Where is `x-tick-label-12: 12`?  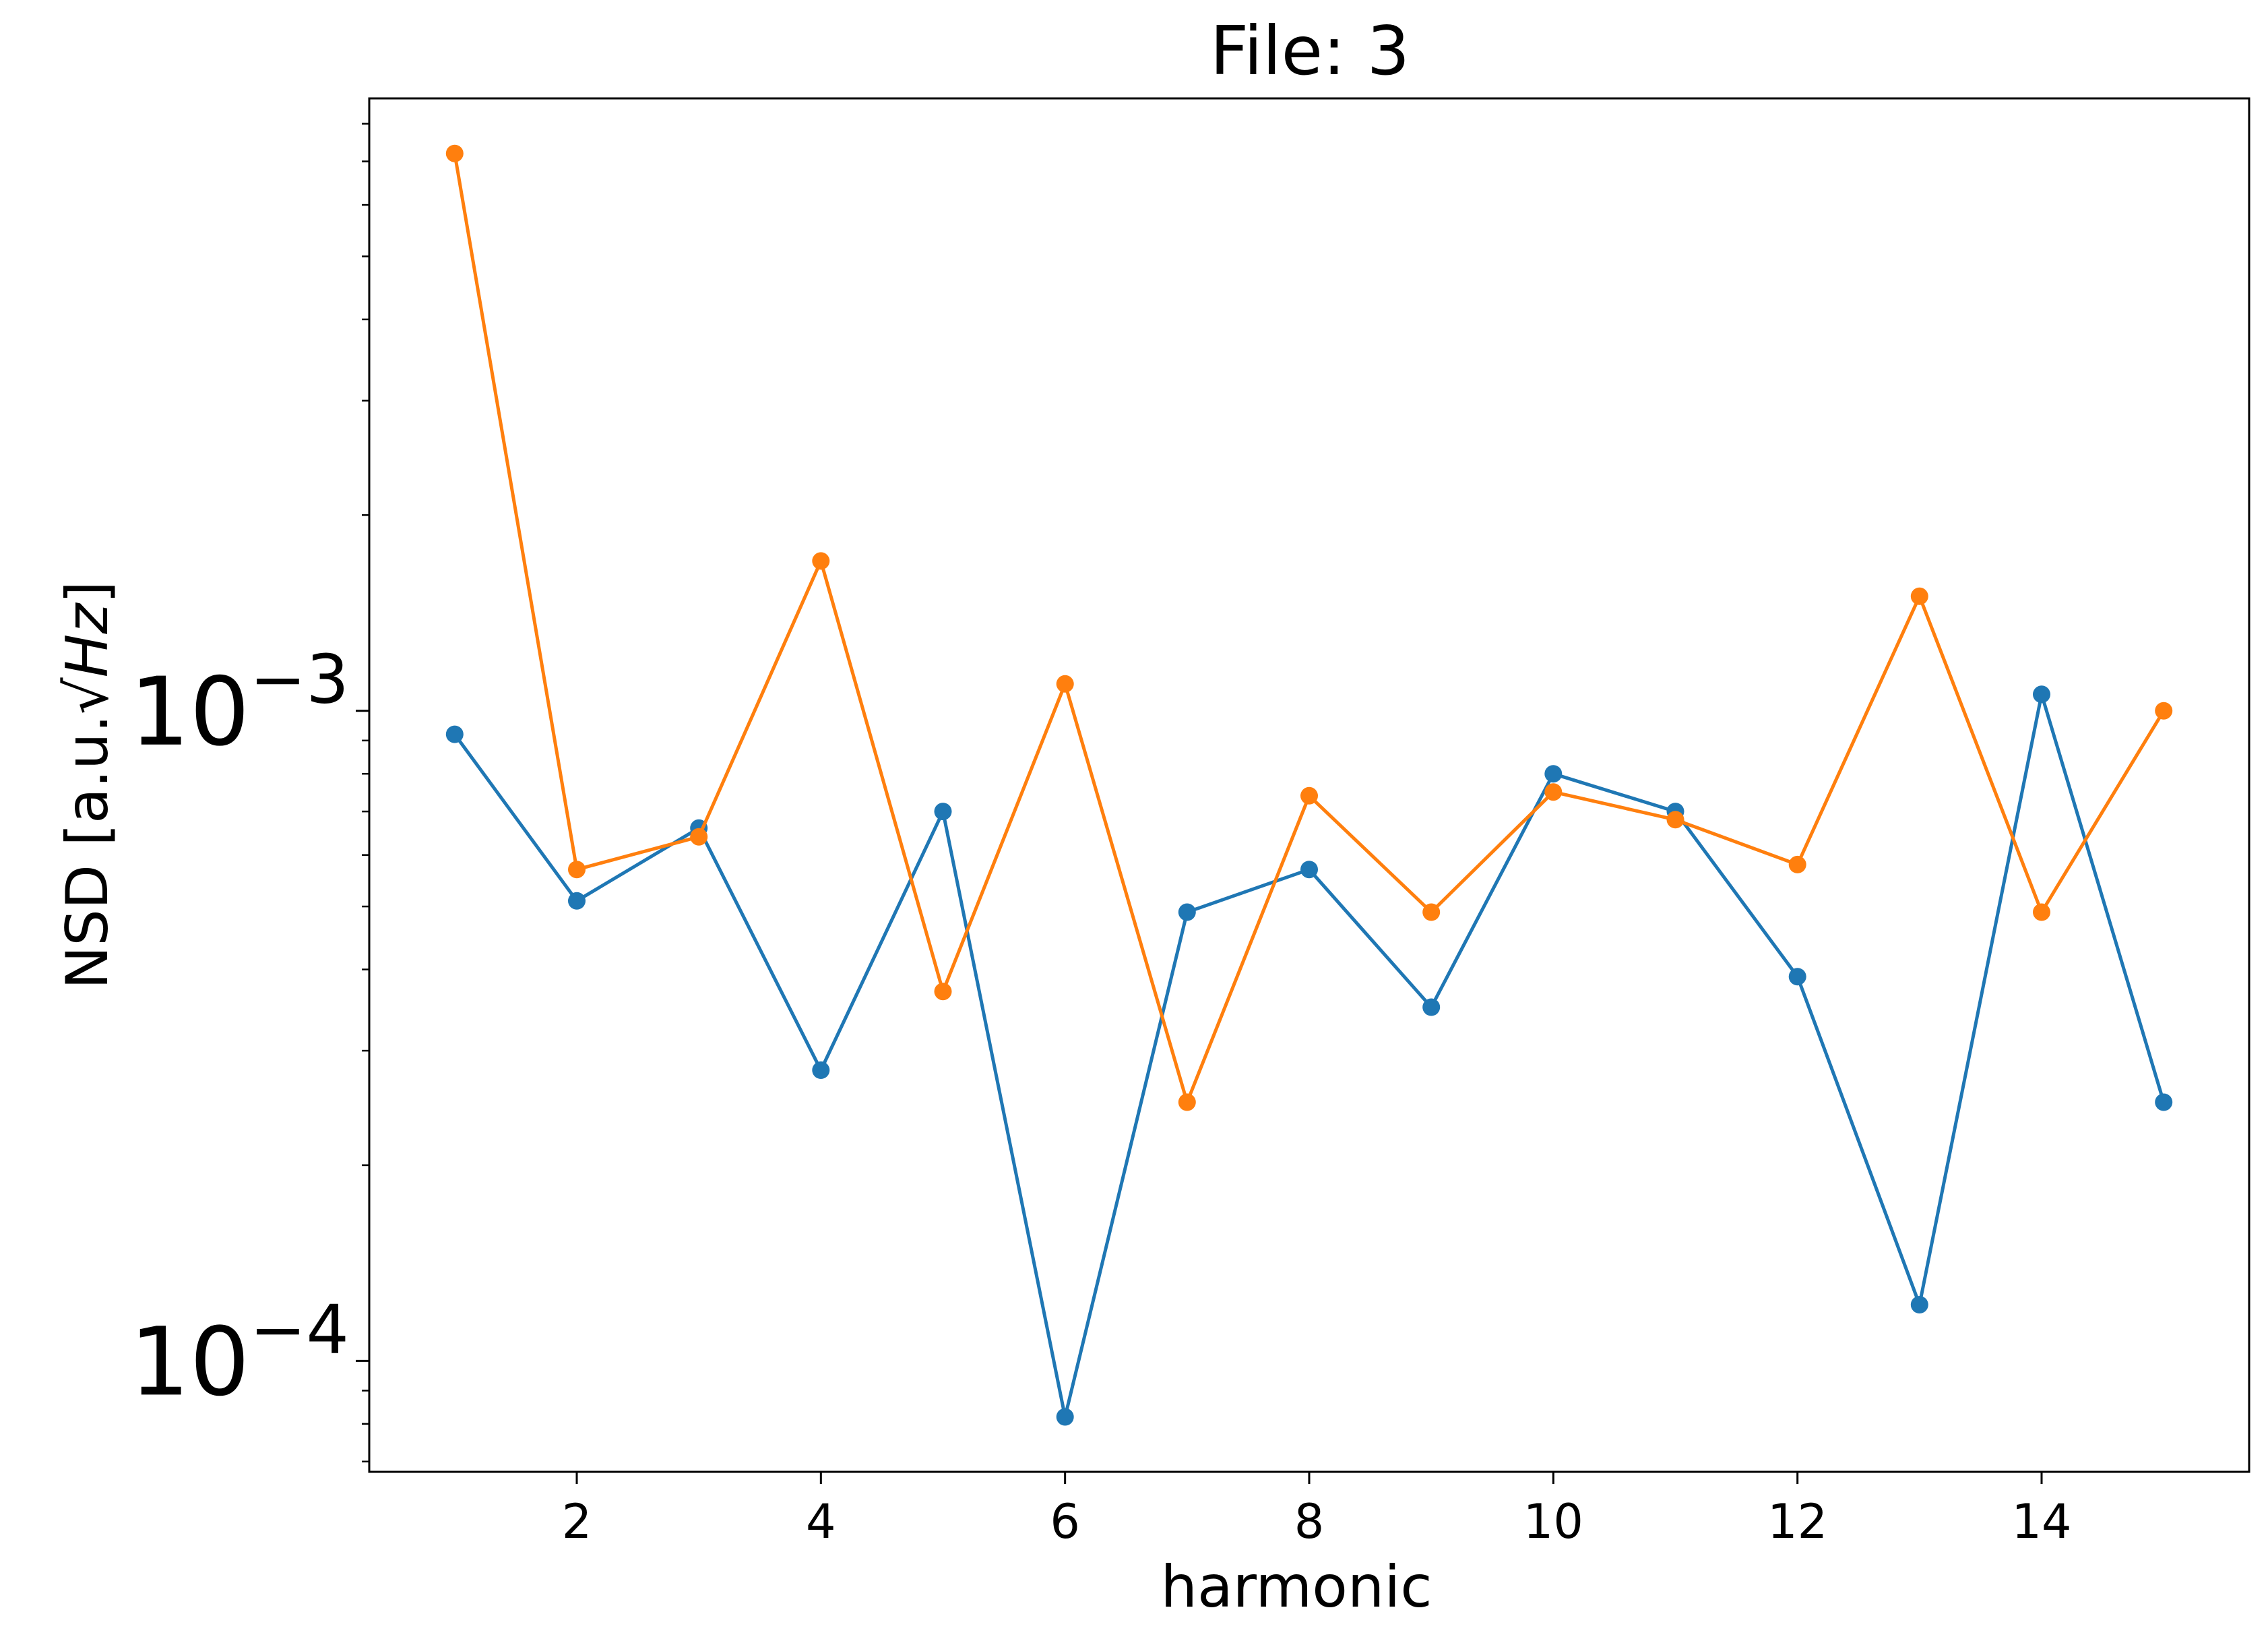
x-tick-label-12: 12 is located at coordinates (1797, 1521).